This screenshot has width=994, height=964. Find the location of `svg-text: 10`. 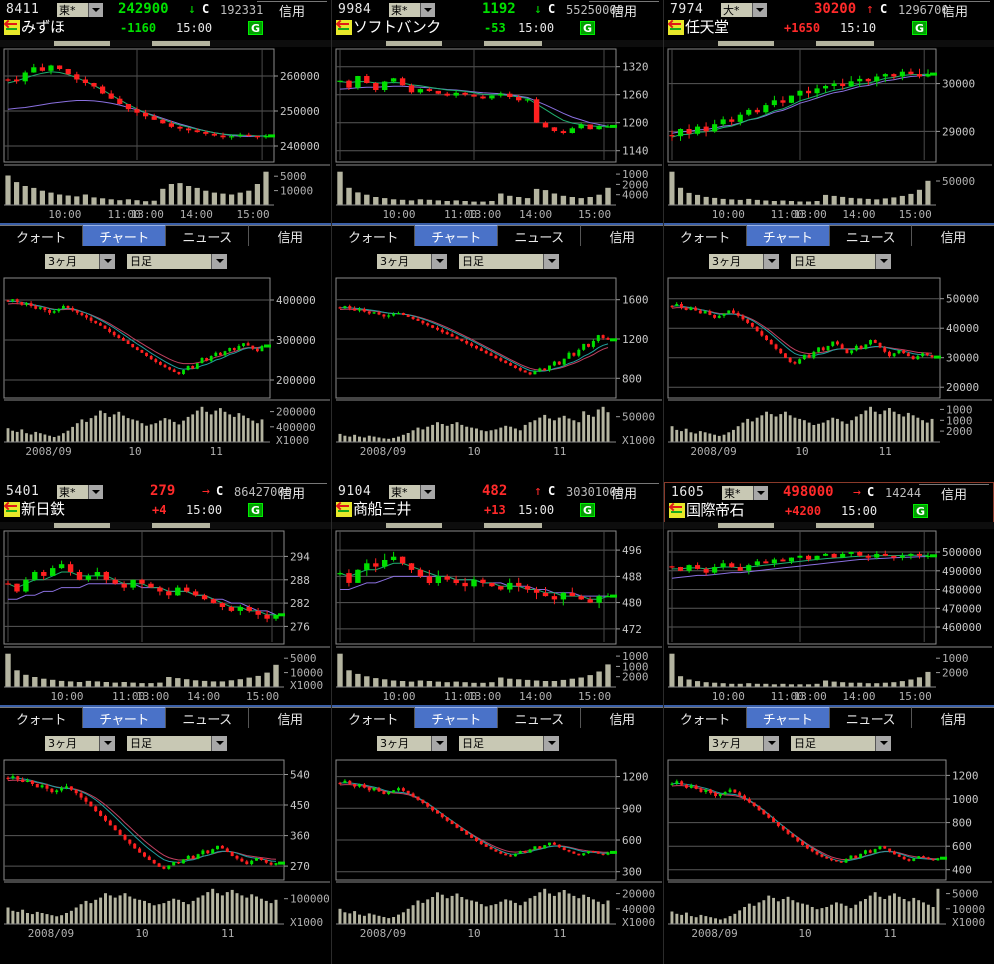

svg-text: 10 is located at coordinates (801, 451).